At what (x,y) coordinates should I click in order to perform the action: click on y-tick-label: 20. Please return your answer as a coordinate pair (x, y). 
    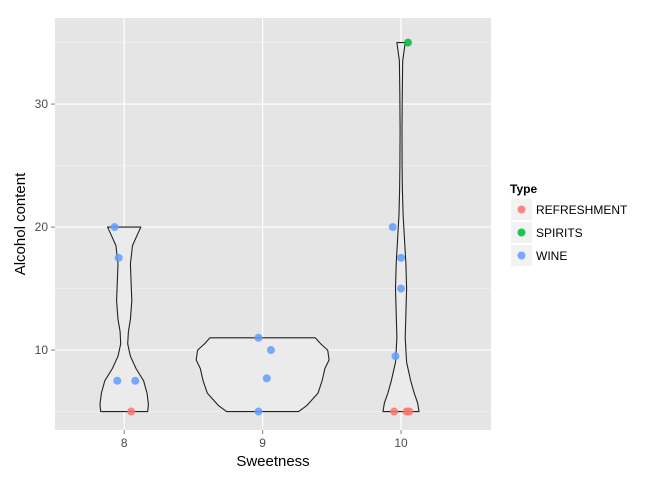
    Looking at the image, I should click on (42, 227).